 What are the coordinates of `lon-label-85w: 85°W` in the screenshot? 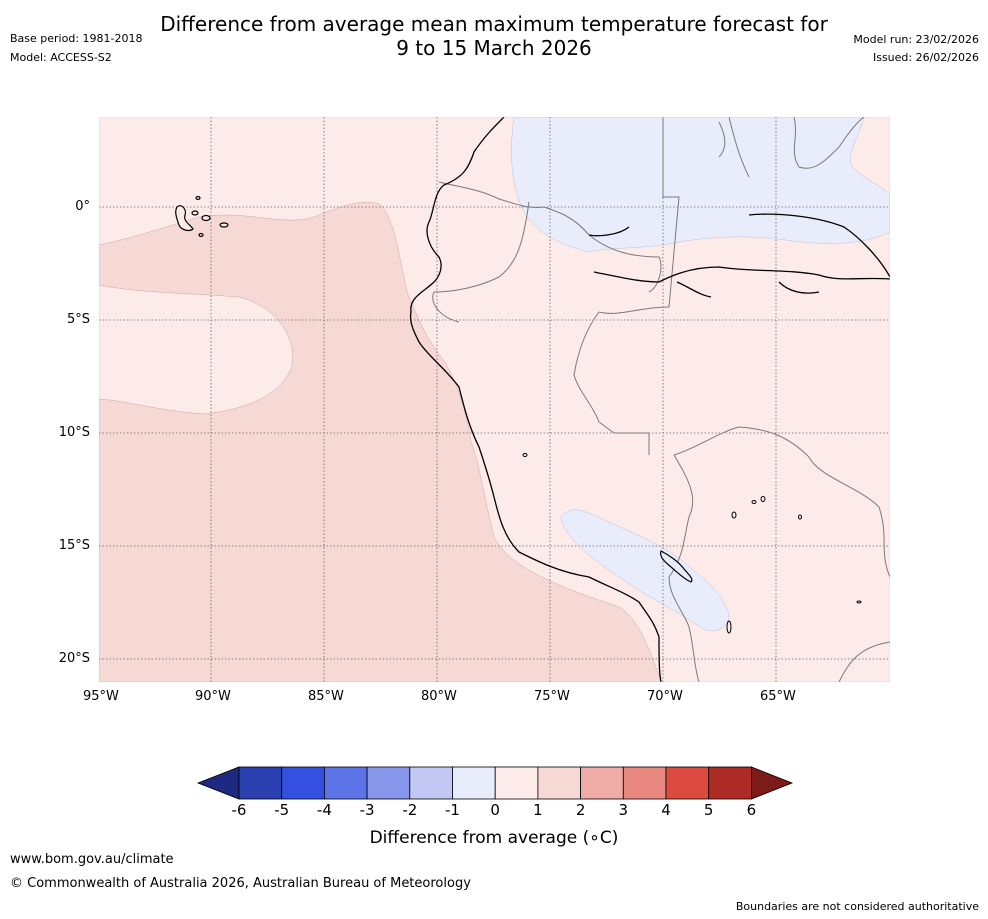 It's located at (326, 696).